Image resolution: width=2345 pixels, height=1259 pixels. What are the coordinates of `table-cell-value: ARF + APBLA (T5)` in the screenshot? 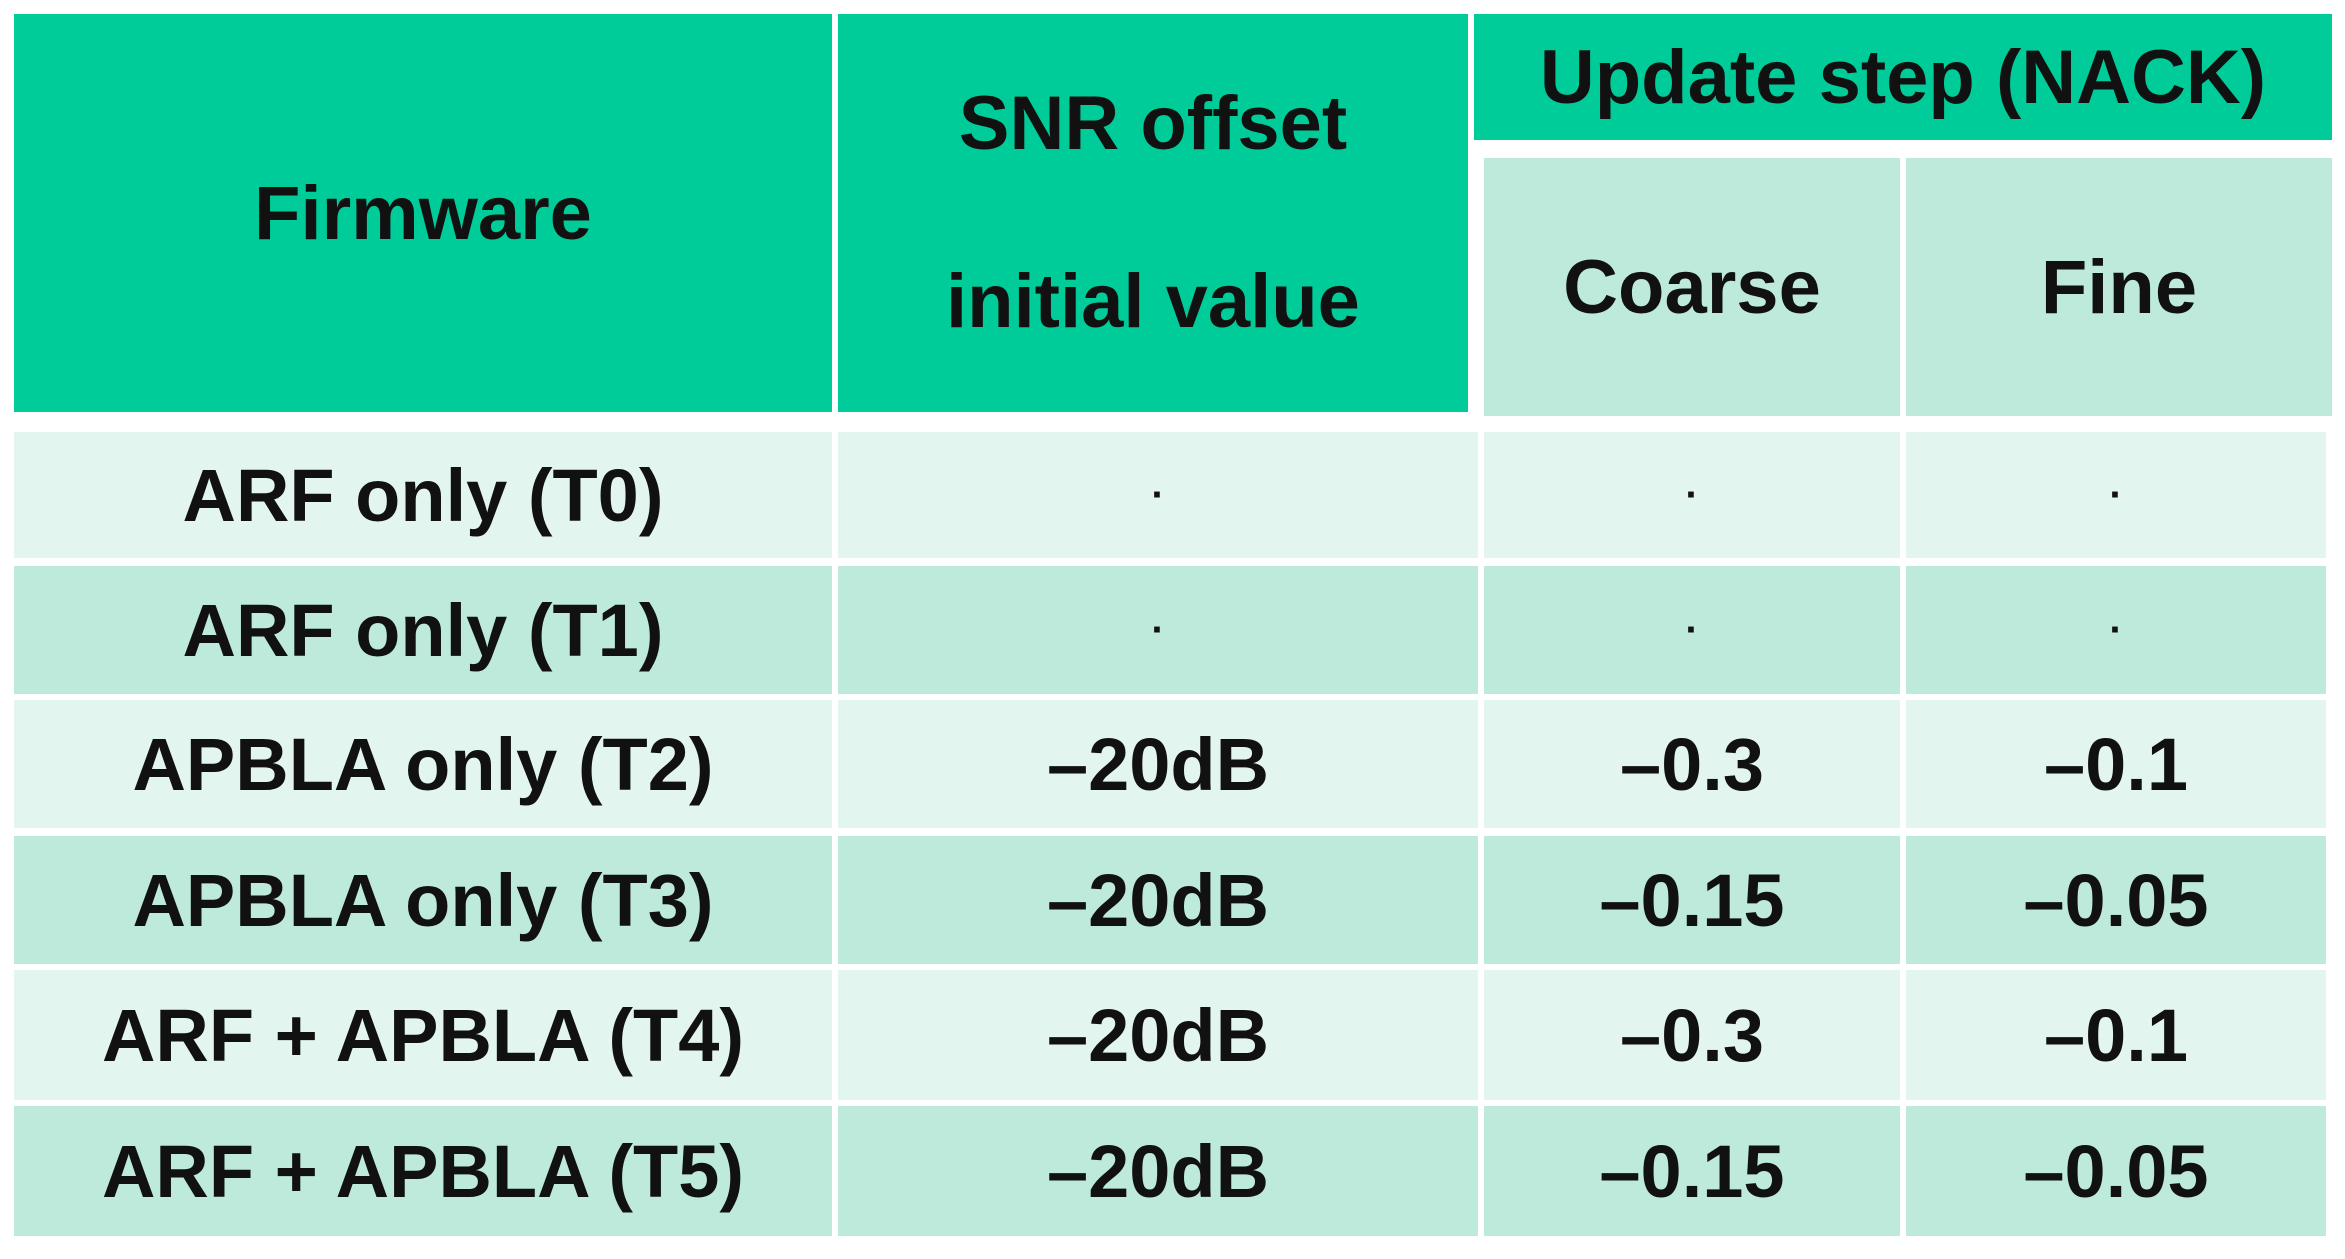 It's located at (422, 1171).